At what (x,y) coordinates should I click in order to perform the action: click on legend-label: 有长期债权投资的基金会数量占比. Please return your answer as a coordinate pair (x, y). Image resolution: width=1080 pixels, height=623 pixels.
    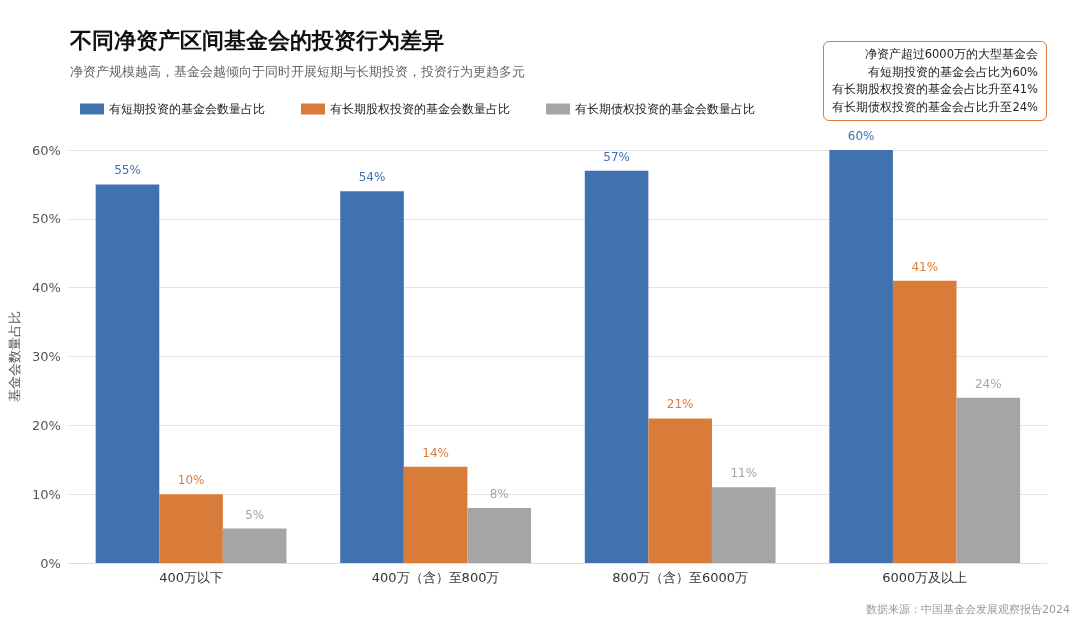
    Looking at the image, I should click on (665, 109).